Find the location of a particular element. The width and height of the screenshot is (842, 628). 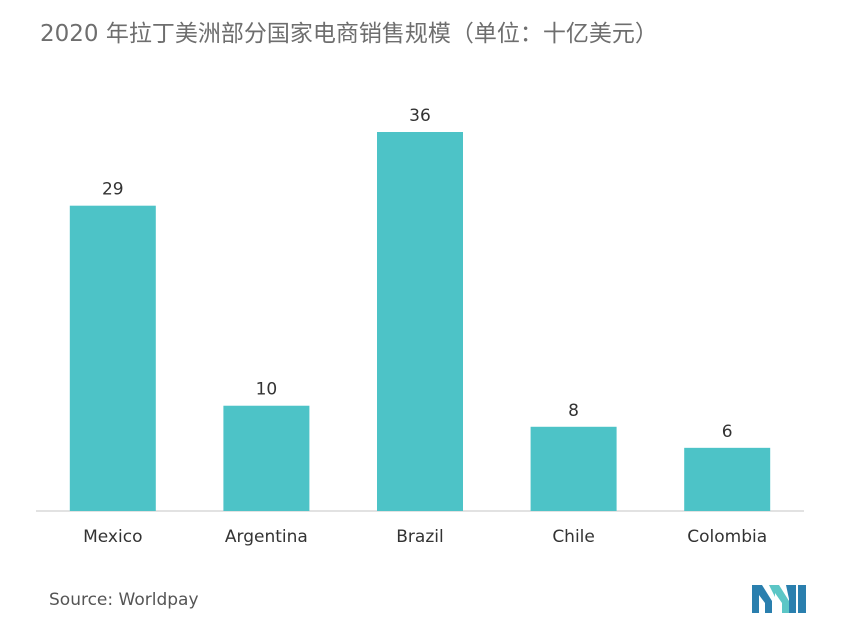

market-intelligence-logo-icon is located at coordinates (779, 599).